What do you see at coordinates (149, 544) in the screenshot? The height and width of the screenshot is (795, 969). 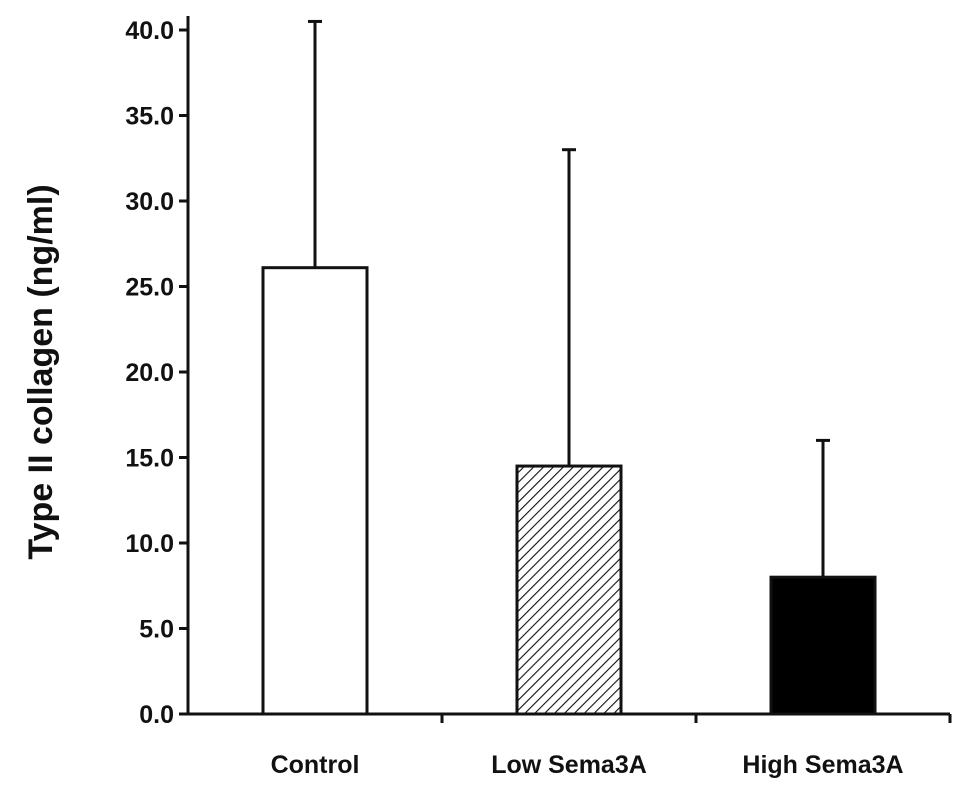 I see `y-tick-label: 10.0` at bounding box center [149, 544].